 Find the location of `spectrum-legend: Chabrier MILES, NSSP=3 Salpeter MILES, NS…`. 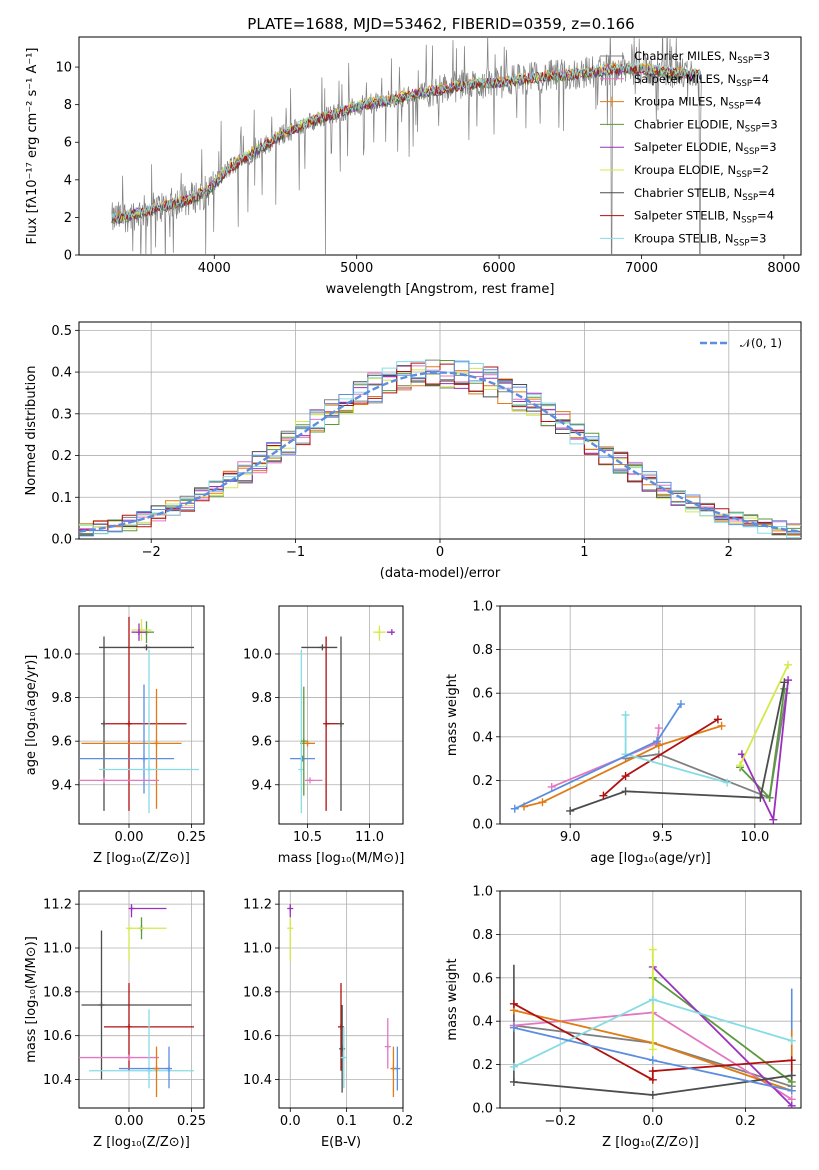

spectrum-legend: Chabrier MILES, NSSP=3 Salpeter MILES, NS… is located at coordinates (689, 148).